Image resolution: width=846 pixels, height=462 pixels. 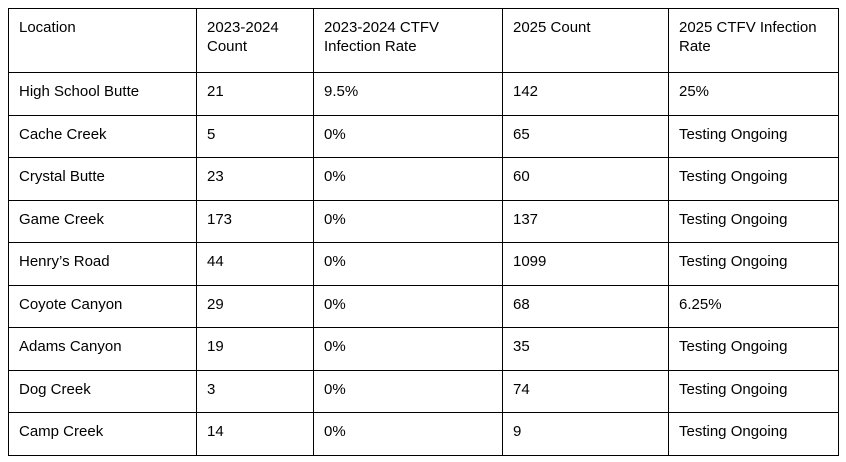 What do you see at coordinates (255, 434) in the screenshot?
I see `cell-2023-2024-count: 14` at bounding box center [255, 434].